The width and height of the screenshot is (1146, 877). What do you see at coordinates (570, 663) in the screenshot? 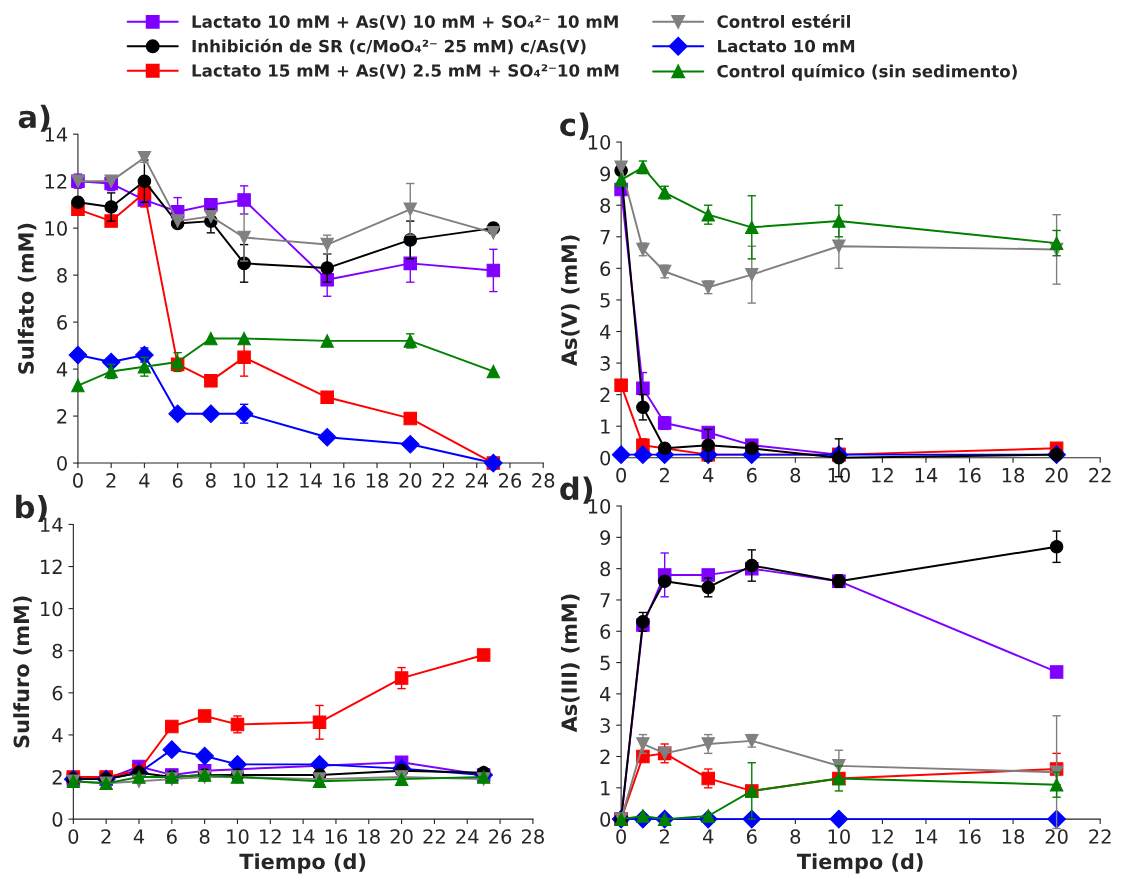
I see `y-axis-title: As(III) (mM)` at bounding box center [570, 663].